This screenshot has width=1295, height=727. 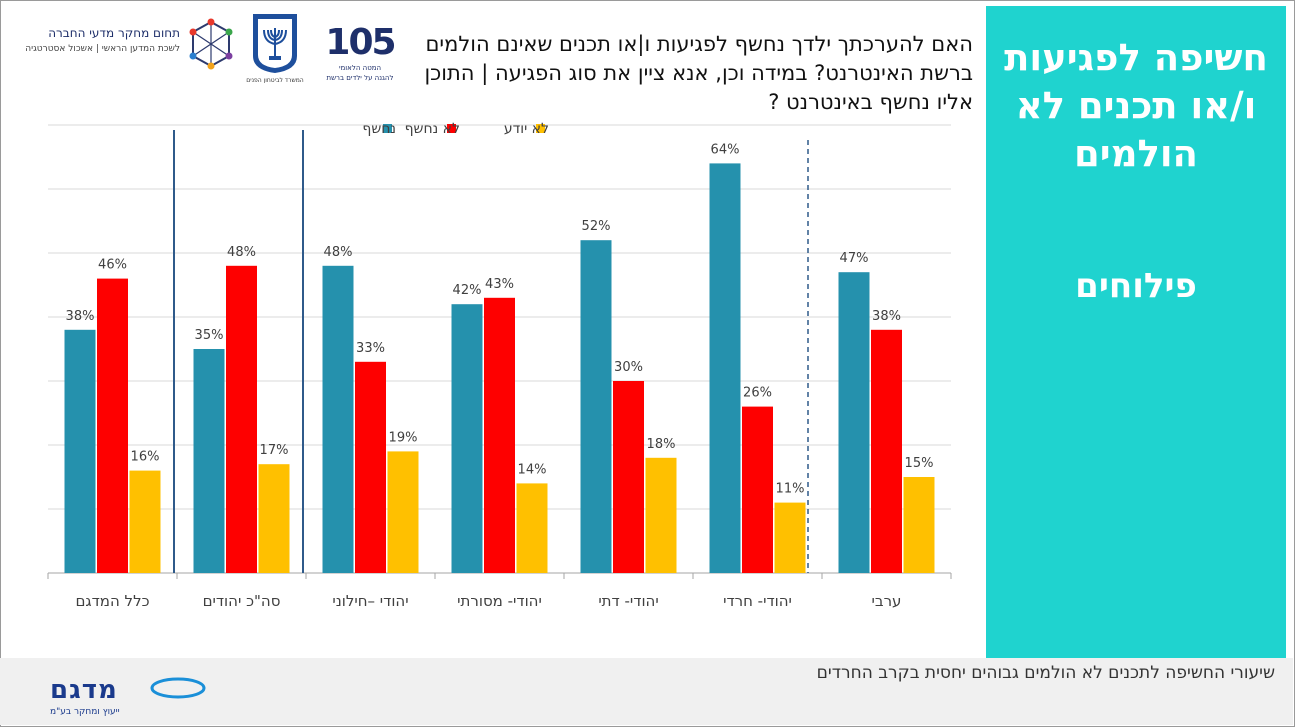 What do you see at coordinates (360, 78) in the screenshot?
I see `program-line2: להגנה על ילדים ברשת` at bounding box center [360, 78].